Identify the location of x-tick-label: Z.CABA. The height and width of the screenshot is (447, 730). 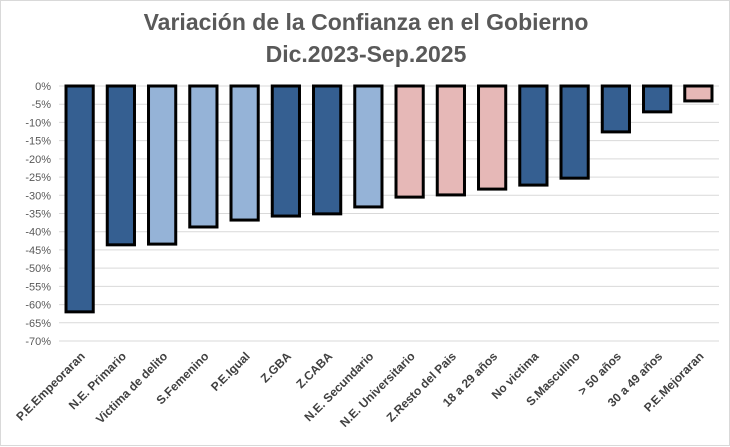
(314, 370).